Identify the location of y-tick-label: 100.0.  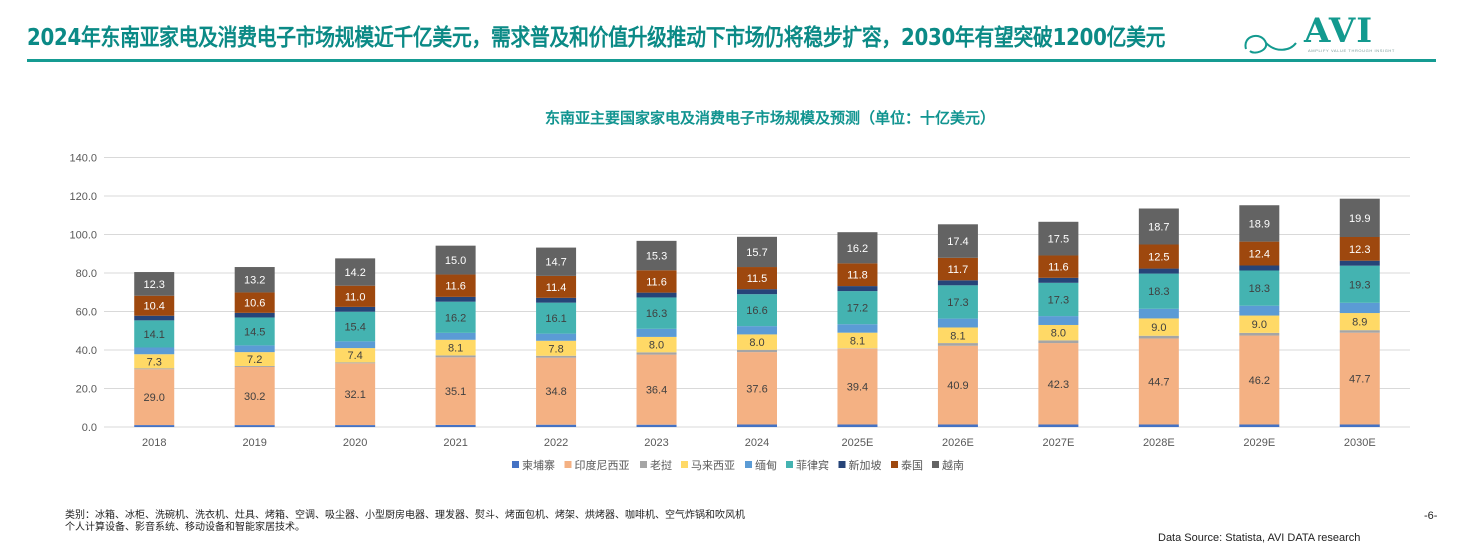
(83, 236).